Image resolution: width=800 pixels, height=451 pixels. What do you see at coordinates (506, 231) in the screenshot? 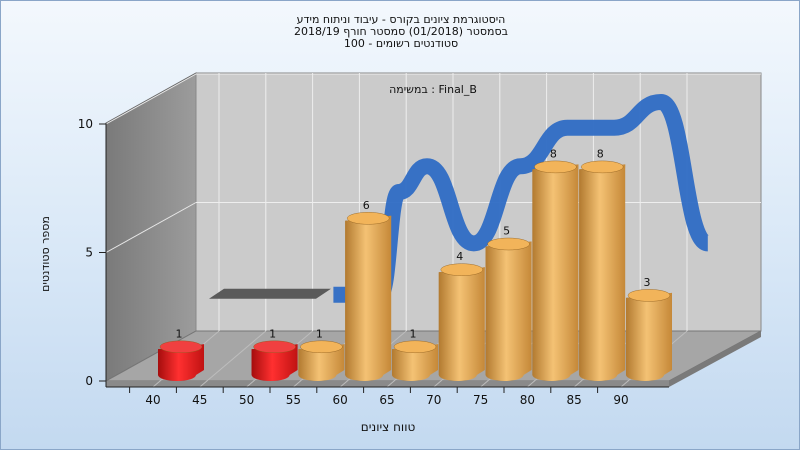
I see `bar-value-label: 5` at bounding box center [506, 231].